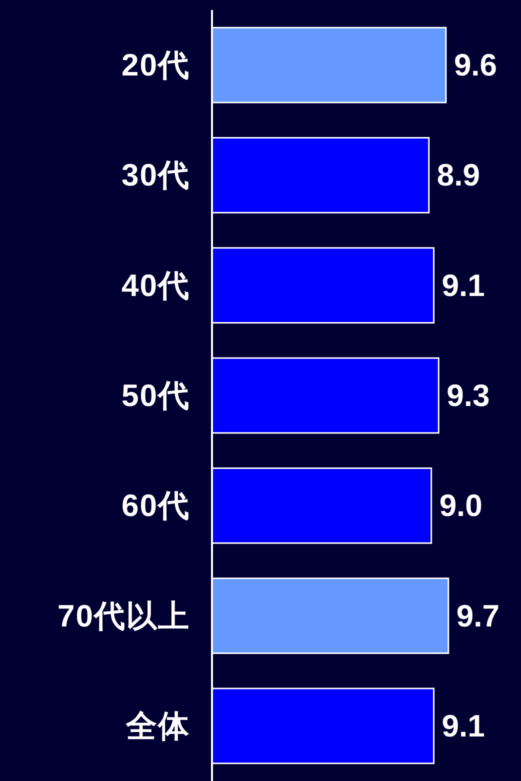 Image resolution: width=521 pixels, height=781 pixels. What do you see at coordinates (460, 506) in the screenshot?
I see `data-label: 9.0` at bounding box center [460, 506].